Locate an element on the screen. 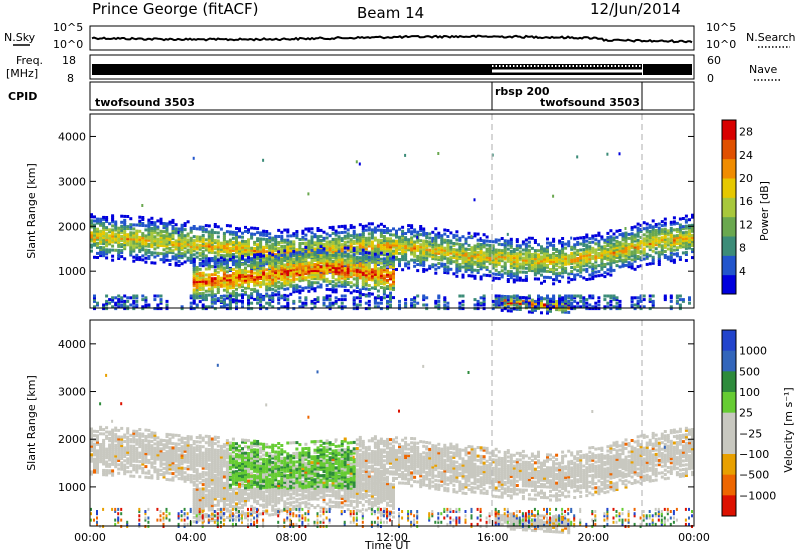 This screenshot has width=800, height=554. cpid-segment-3: twofsound 3503 is located at coordinates (590, 102).